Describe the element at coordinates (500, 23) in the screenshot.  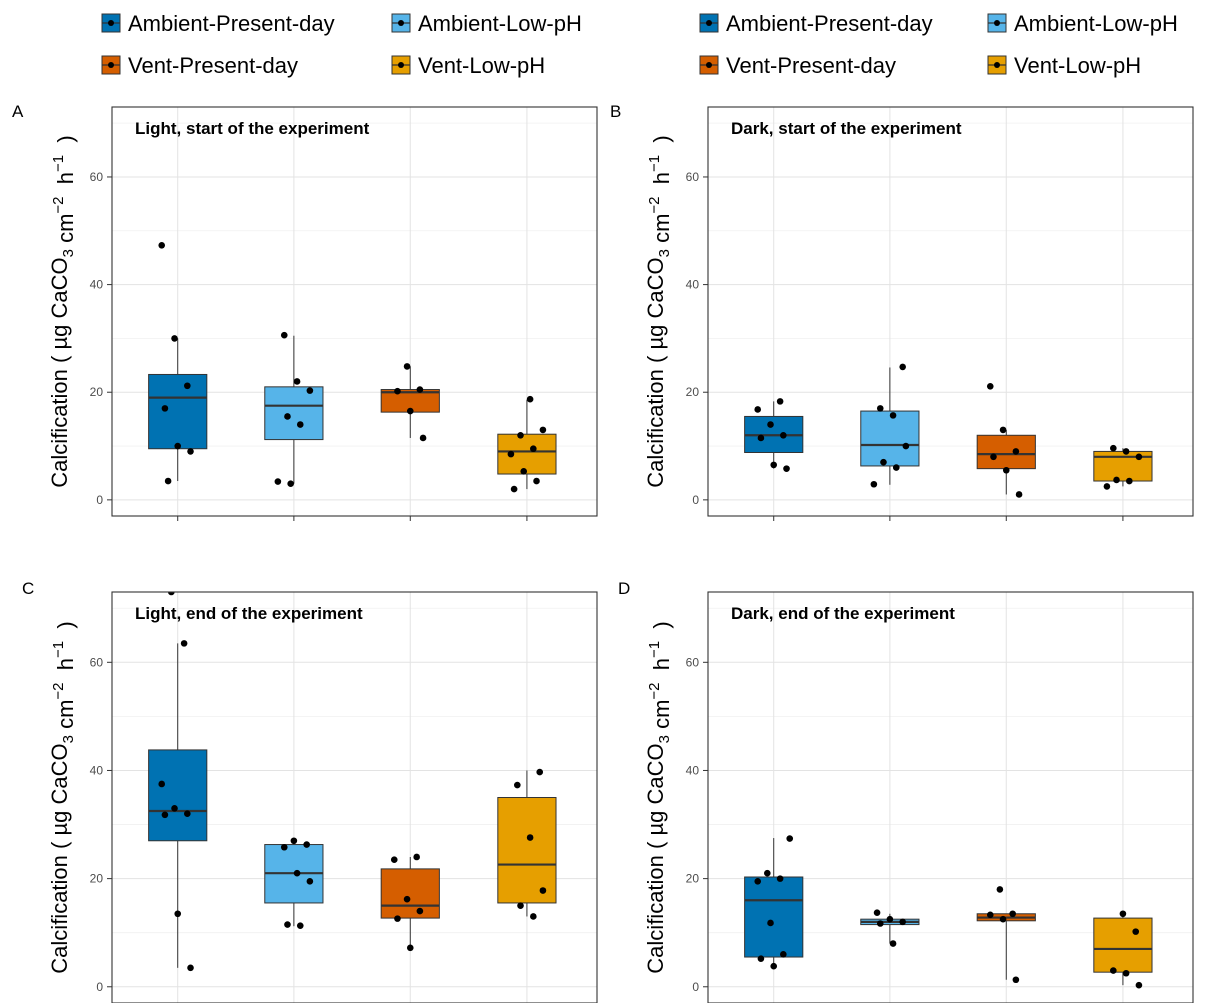
I see `legend-label: Ambient-Low-pH` at that location.